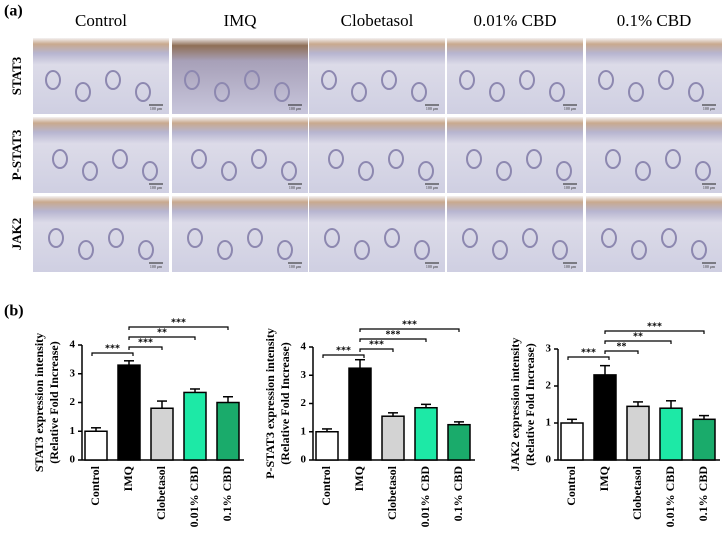 The width and height of the screenshot is (727, 540). I want to click on x-tick-label: 0.1% CBD, so click(458, 494).